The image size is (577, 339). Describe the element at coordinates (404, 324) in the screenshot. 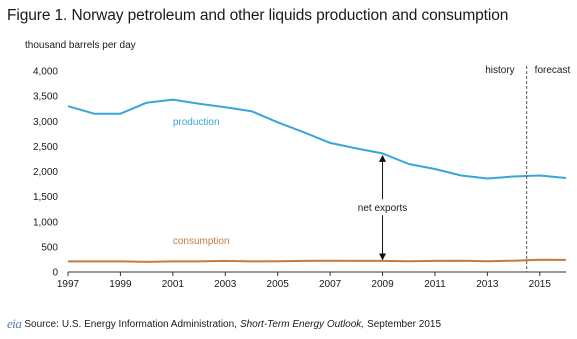

I see `source-date: September 2015` at that location.